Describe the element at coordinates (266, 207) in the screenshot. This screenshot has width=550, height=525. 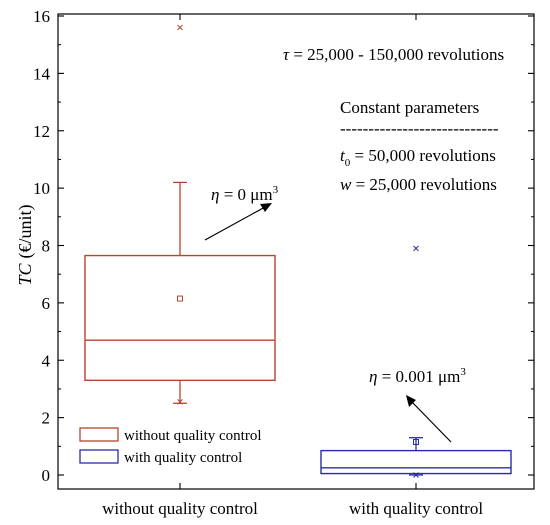
I see `arrow-head-without` at that location.